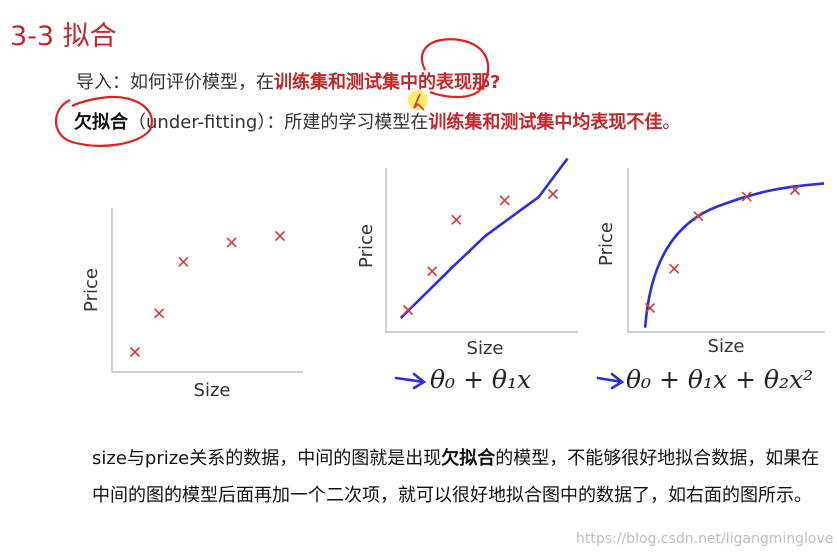  I want to click on cursor-arrow-icon, so click(419, 102).